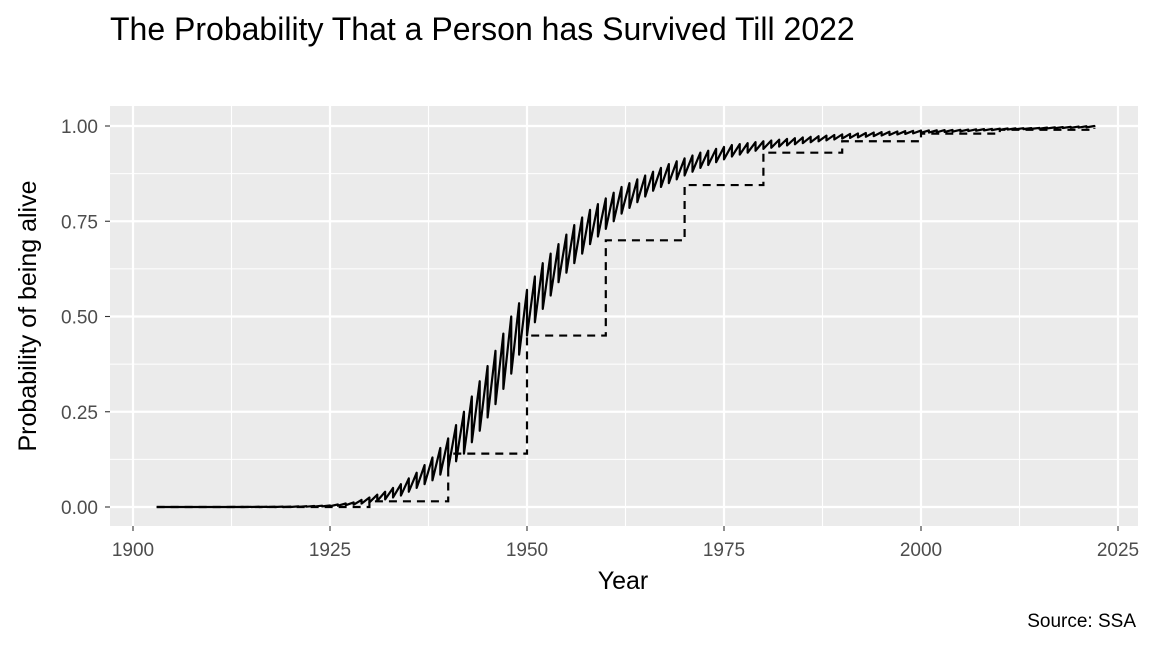  Describe the element at coordinates (133, 550) in the screenshot. I see `x-tick-label: 1900` at that location.